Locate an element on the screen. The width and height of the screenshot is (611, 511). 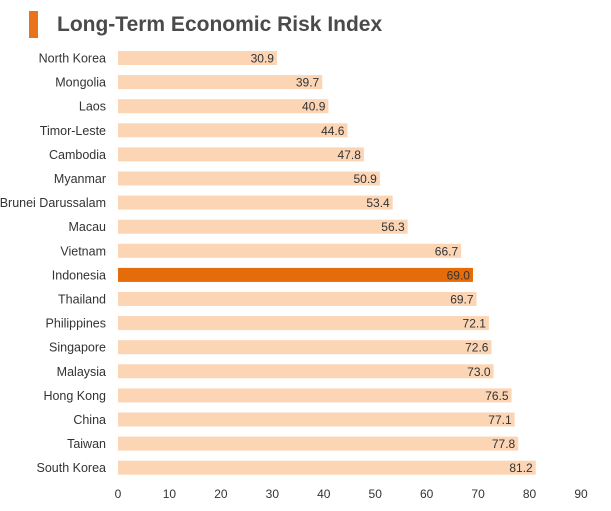
x-tick-20: 20 is located at coordinates (221, 494).